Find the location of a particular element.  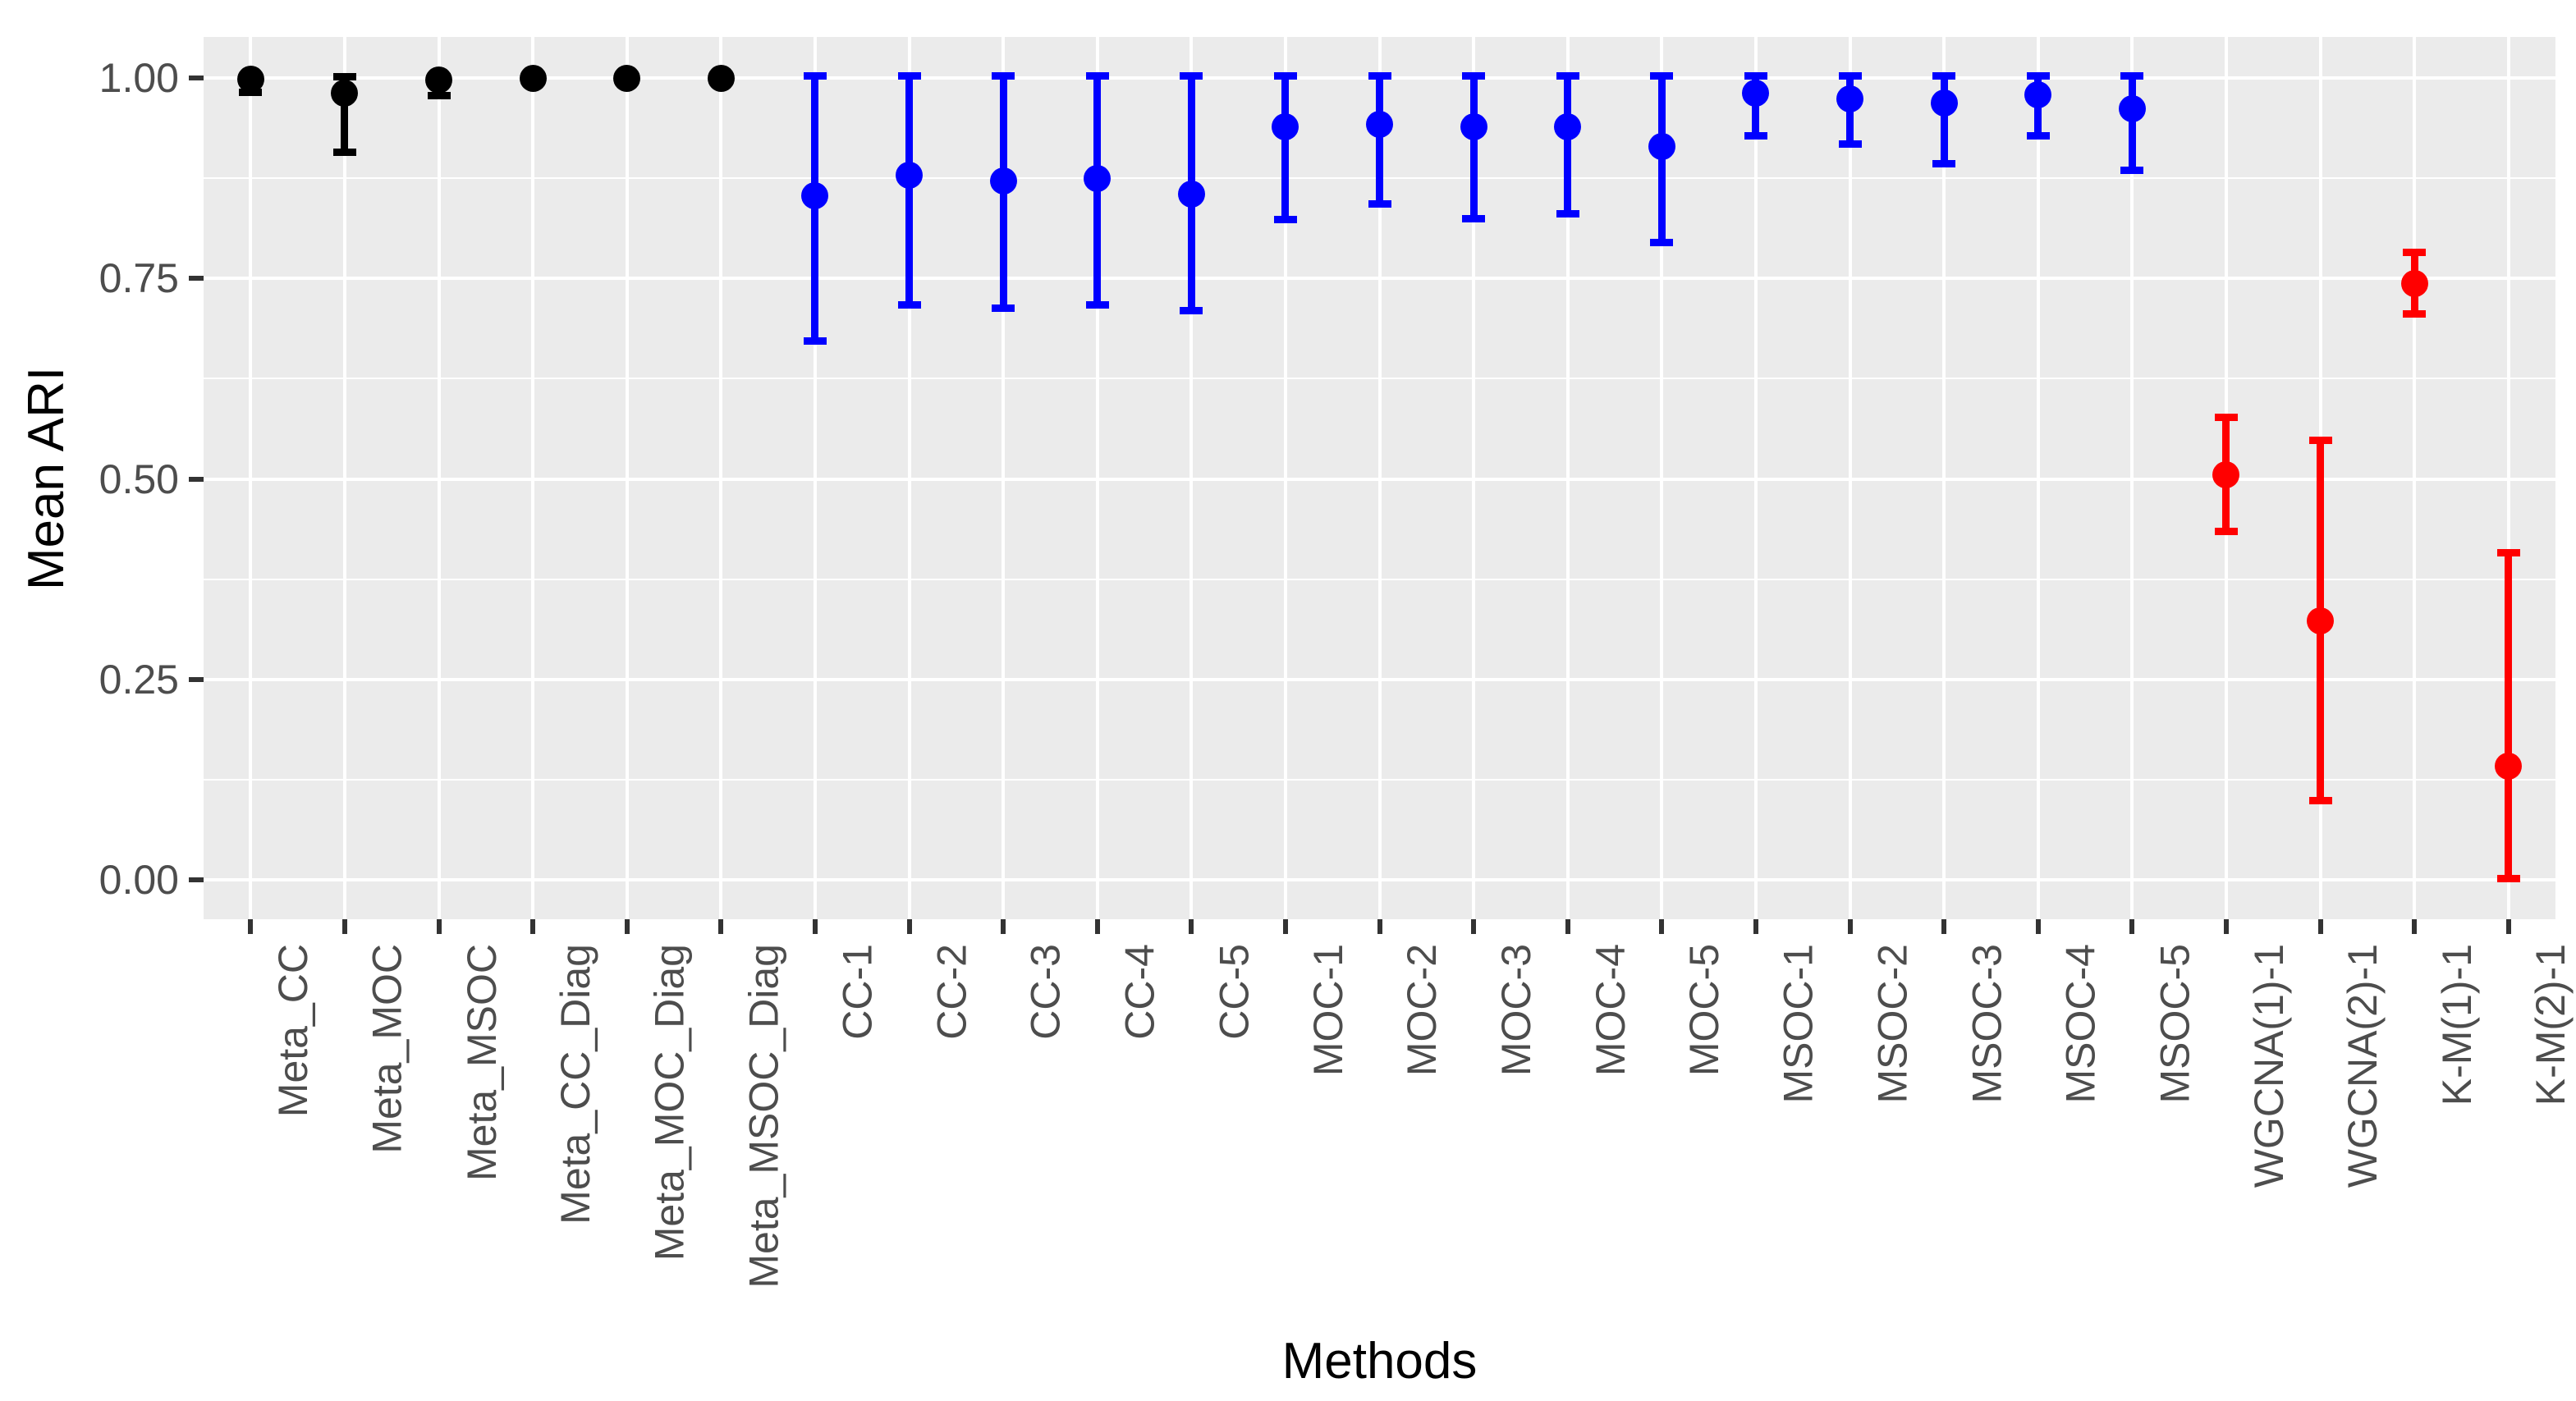

x-axis-tick-label: MOC-2 is located at coordinates (1422, 1011).